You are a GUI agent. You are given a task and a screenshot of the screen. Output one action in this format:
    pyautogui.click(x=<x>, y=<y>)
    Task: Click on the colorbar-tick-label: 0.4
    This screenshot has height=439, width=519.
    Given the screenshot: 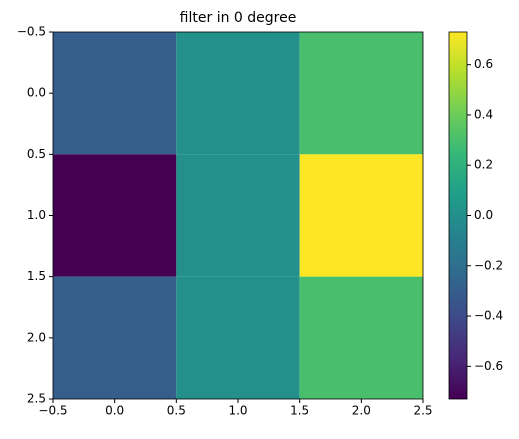 What is the action you would take?
    pyautogui.click(x=483, y=114)
    